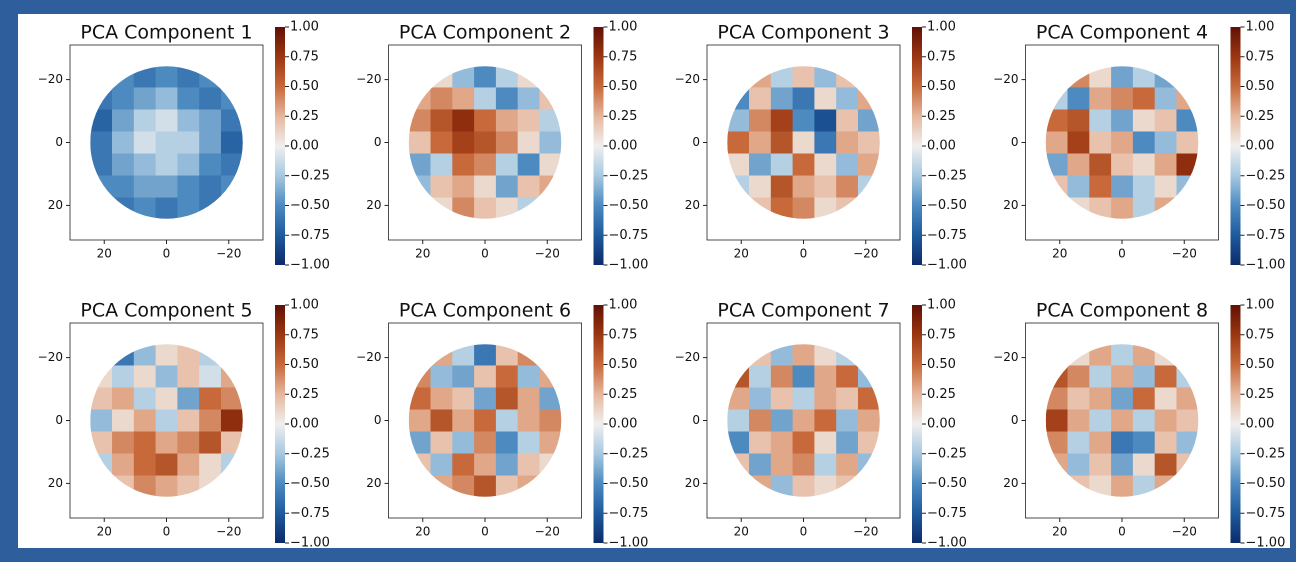 This screenshot has height=562, width=1296. Describe the element at coordinates (947, 483) in the screenshot. I see `colorbar-tick-label: −0.50` at that location.